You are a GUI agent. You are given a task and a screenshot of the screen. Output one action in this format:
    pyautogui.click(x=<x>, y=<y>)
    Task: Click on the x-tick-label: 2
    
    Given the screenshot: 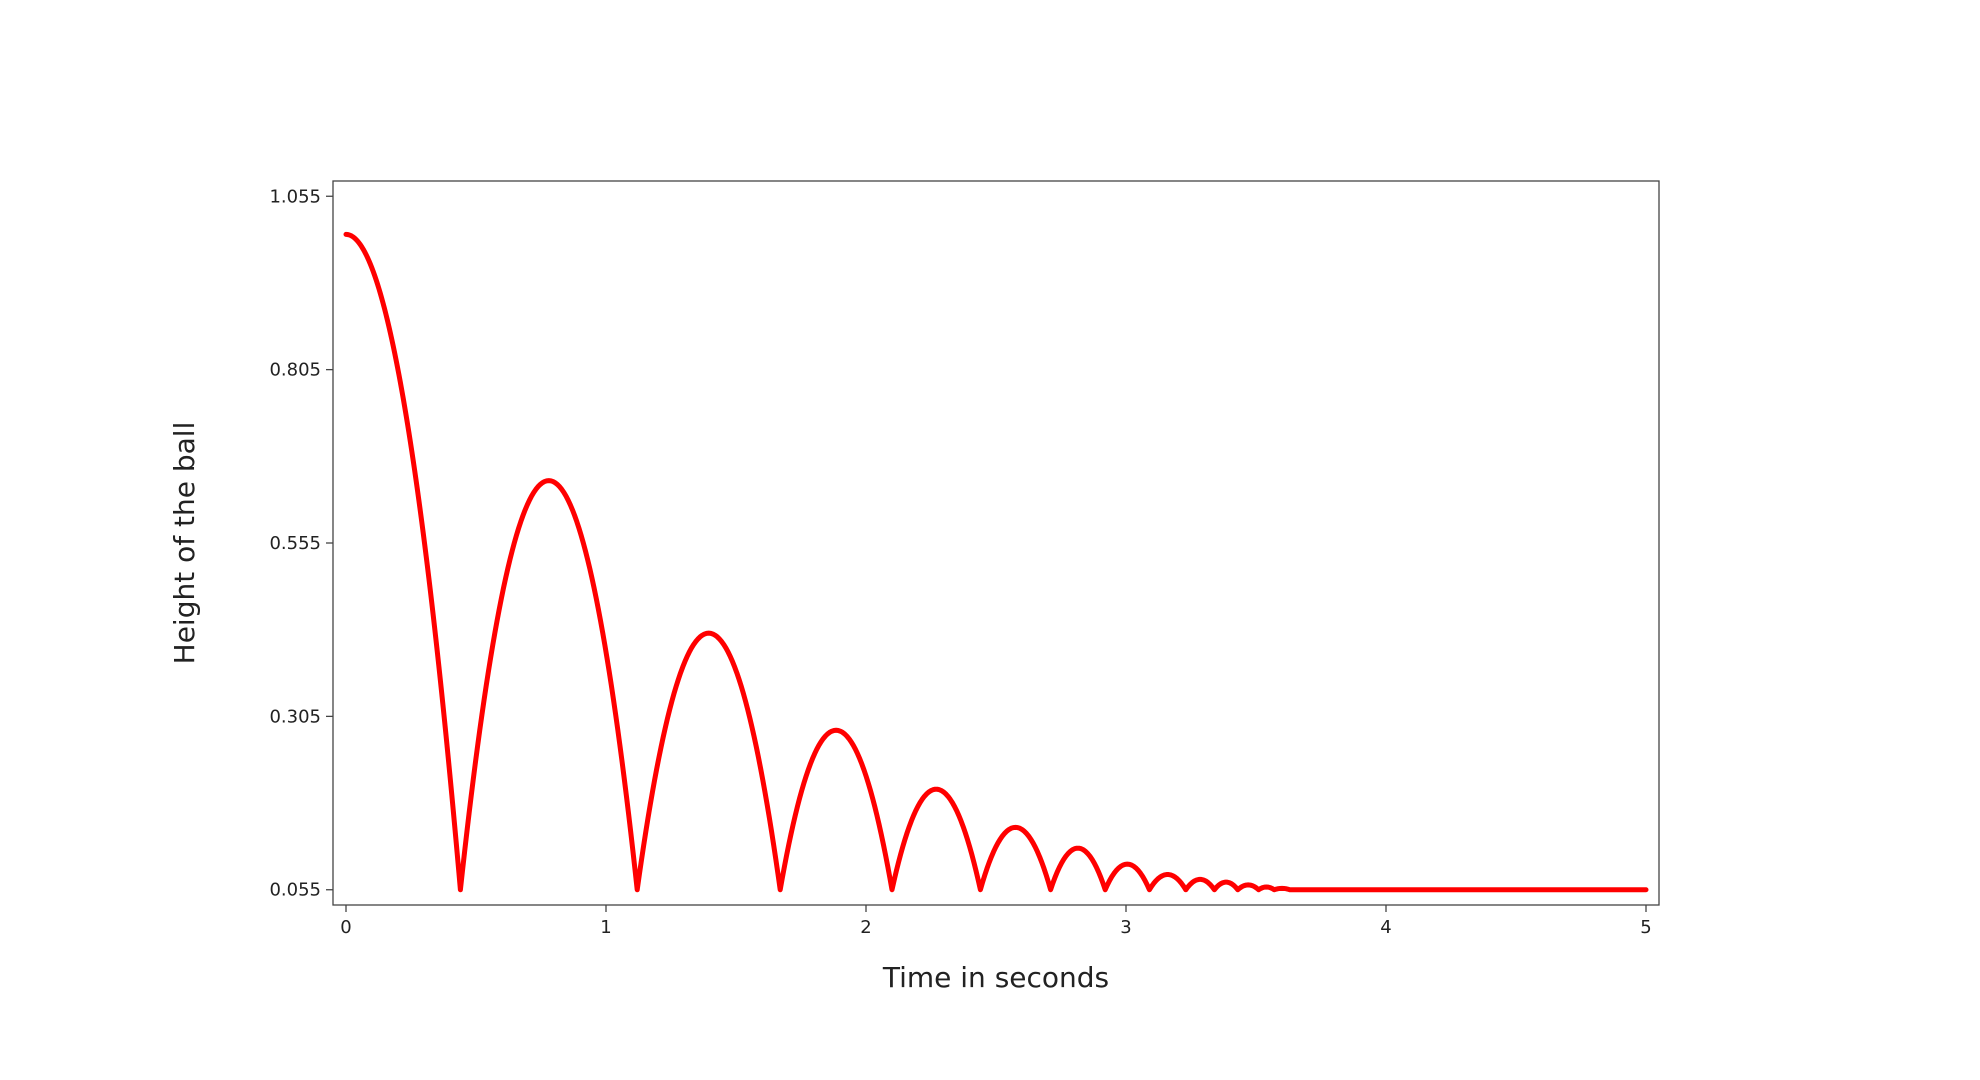 What is the action you would take?
    pyautogui.click(x=865, y=927)
    